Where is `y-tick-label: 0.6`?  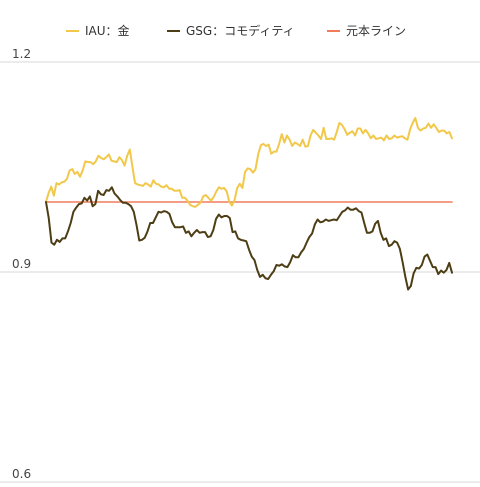 y-tick-label: 0.6 is located at coordinates (21, 474).